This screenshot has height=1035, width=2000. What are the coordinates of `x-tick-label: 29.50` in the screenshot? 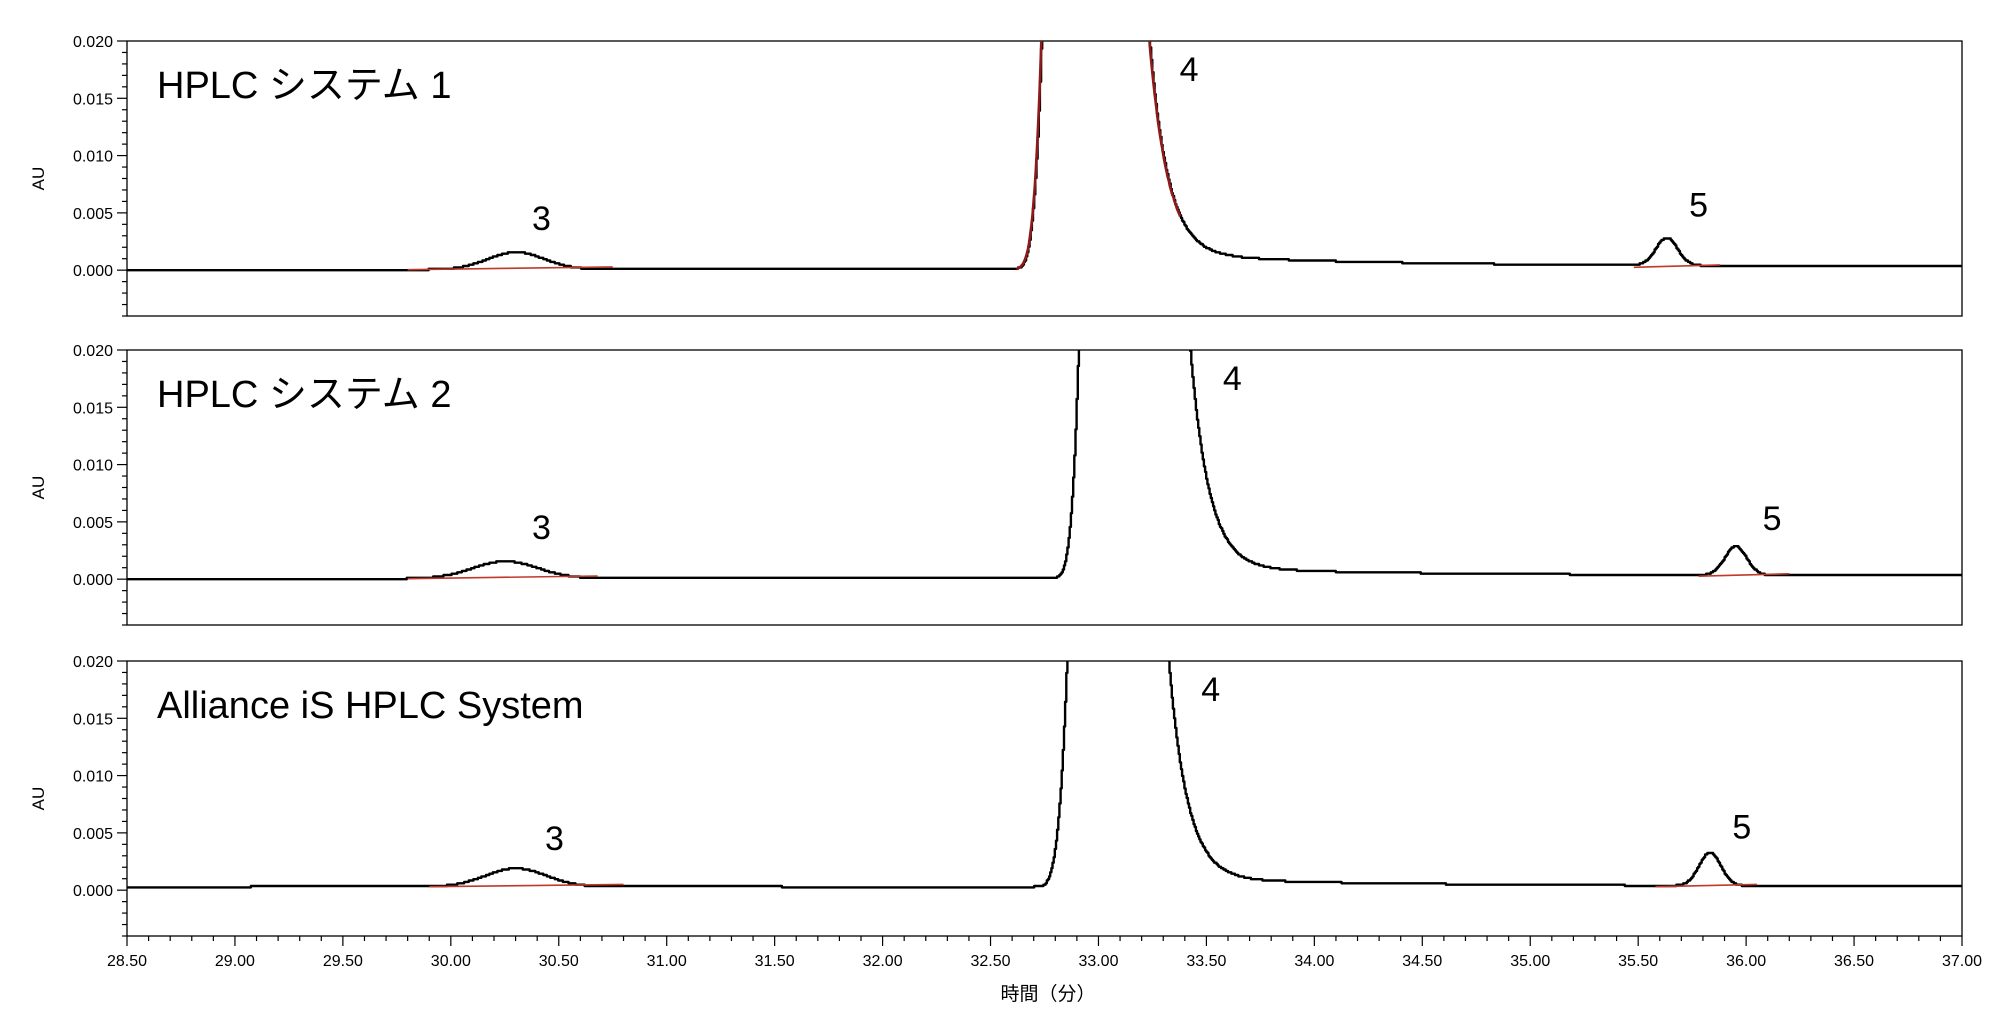 It's located at (343, 961).